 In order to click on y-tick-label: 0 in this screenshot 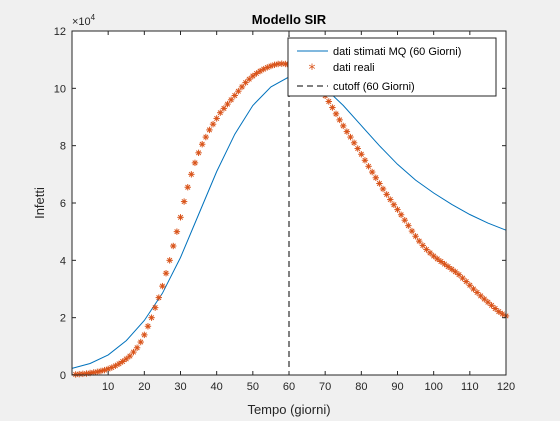, I will do `click(63, 376)`.